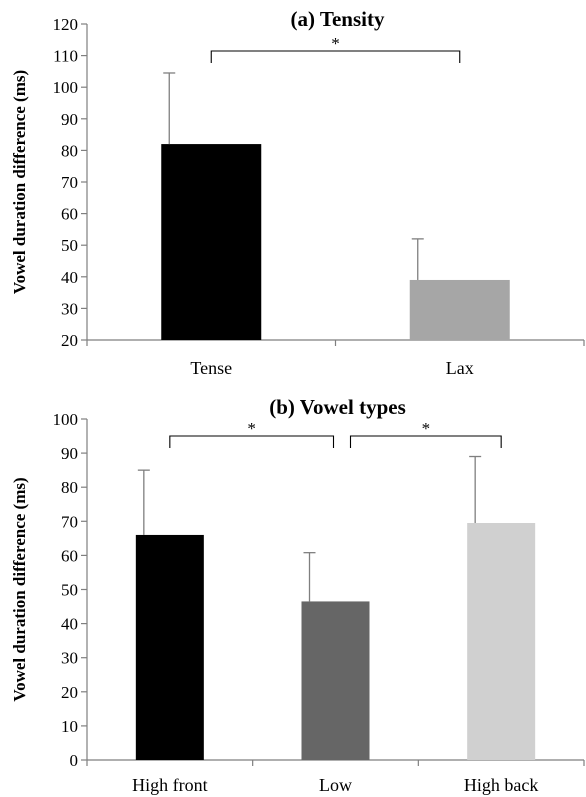 The height and width of the screenshot is (797, 586). What do you see at coordinates (211, 368) in the screenshot?
I see `x-category-label: Tense` at bounding box center [211, 368].